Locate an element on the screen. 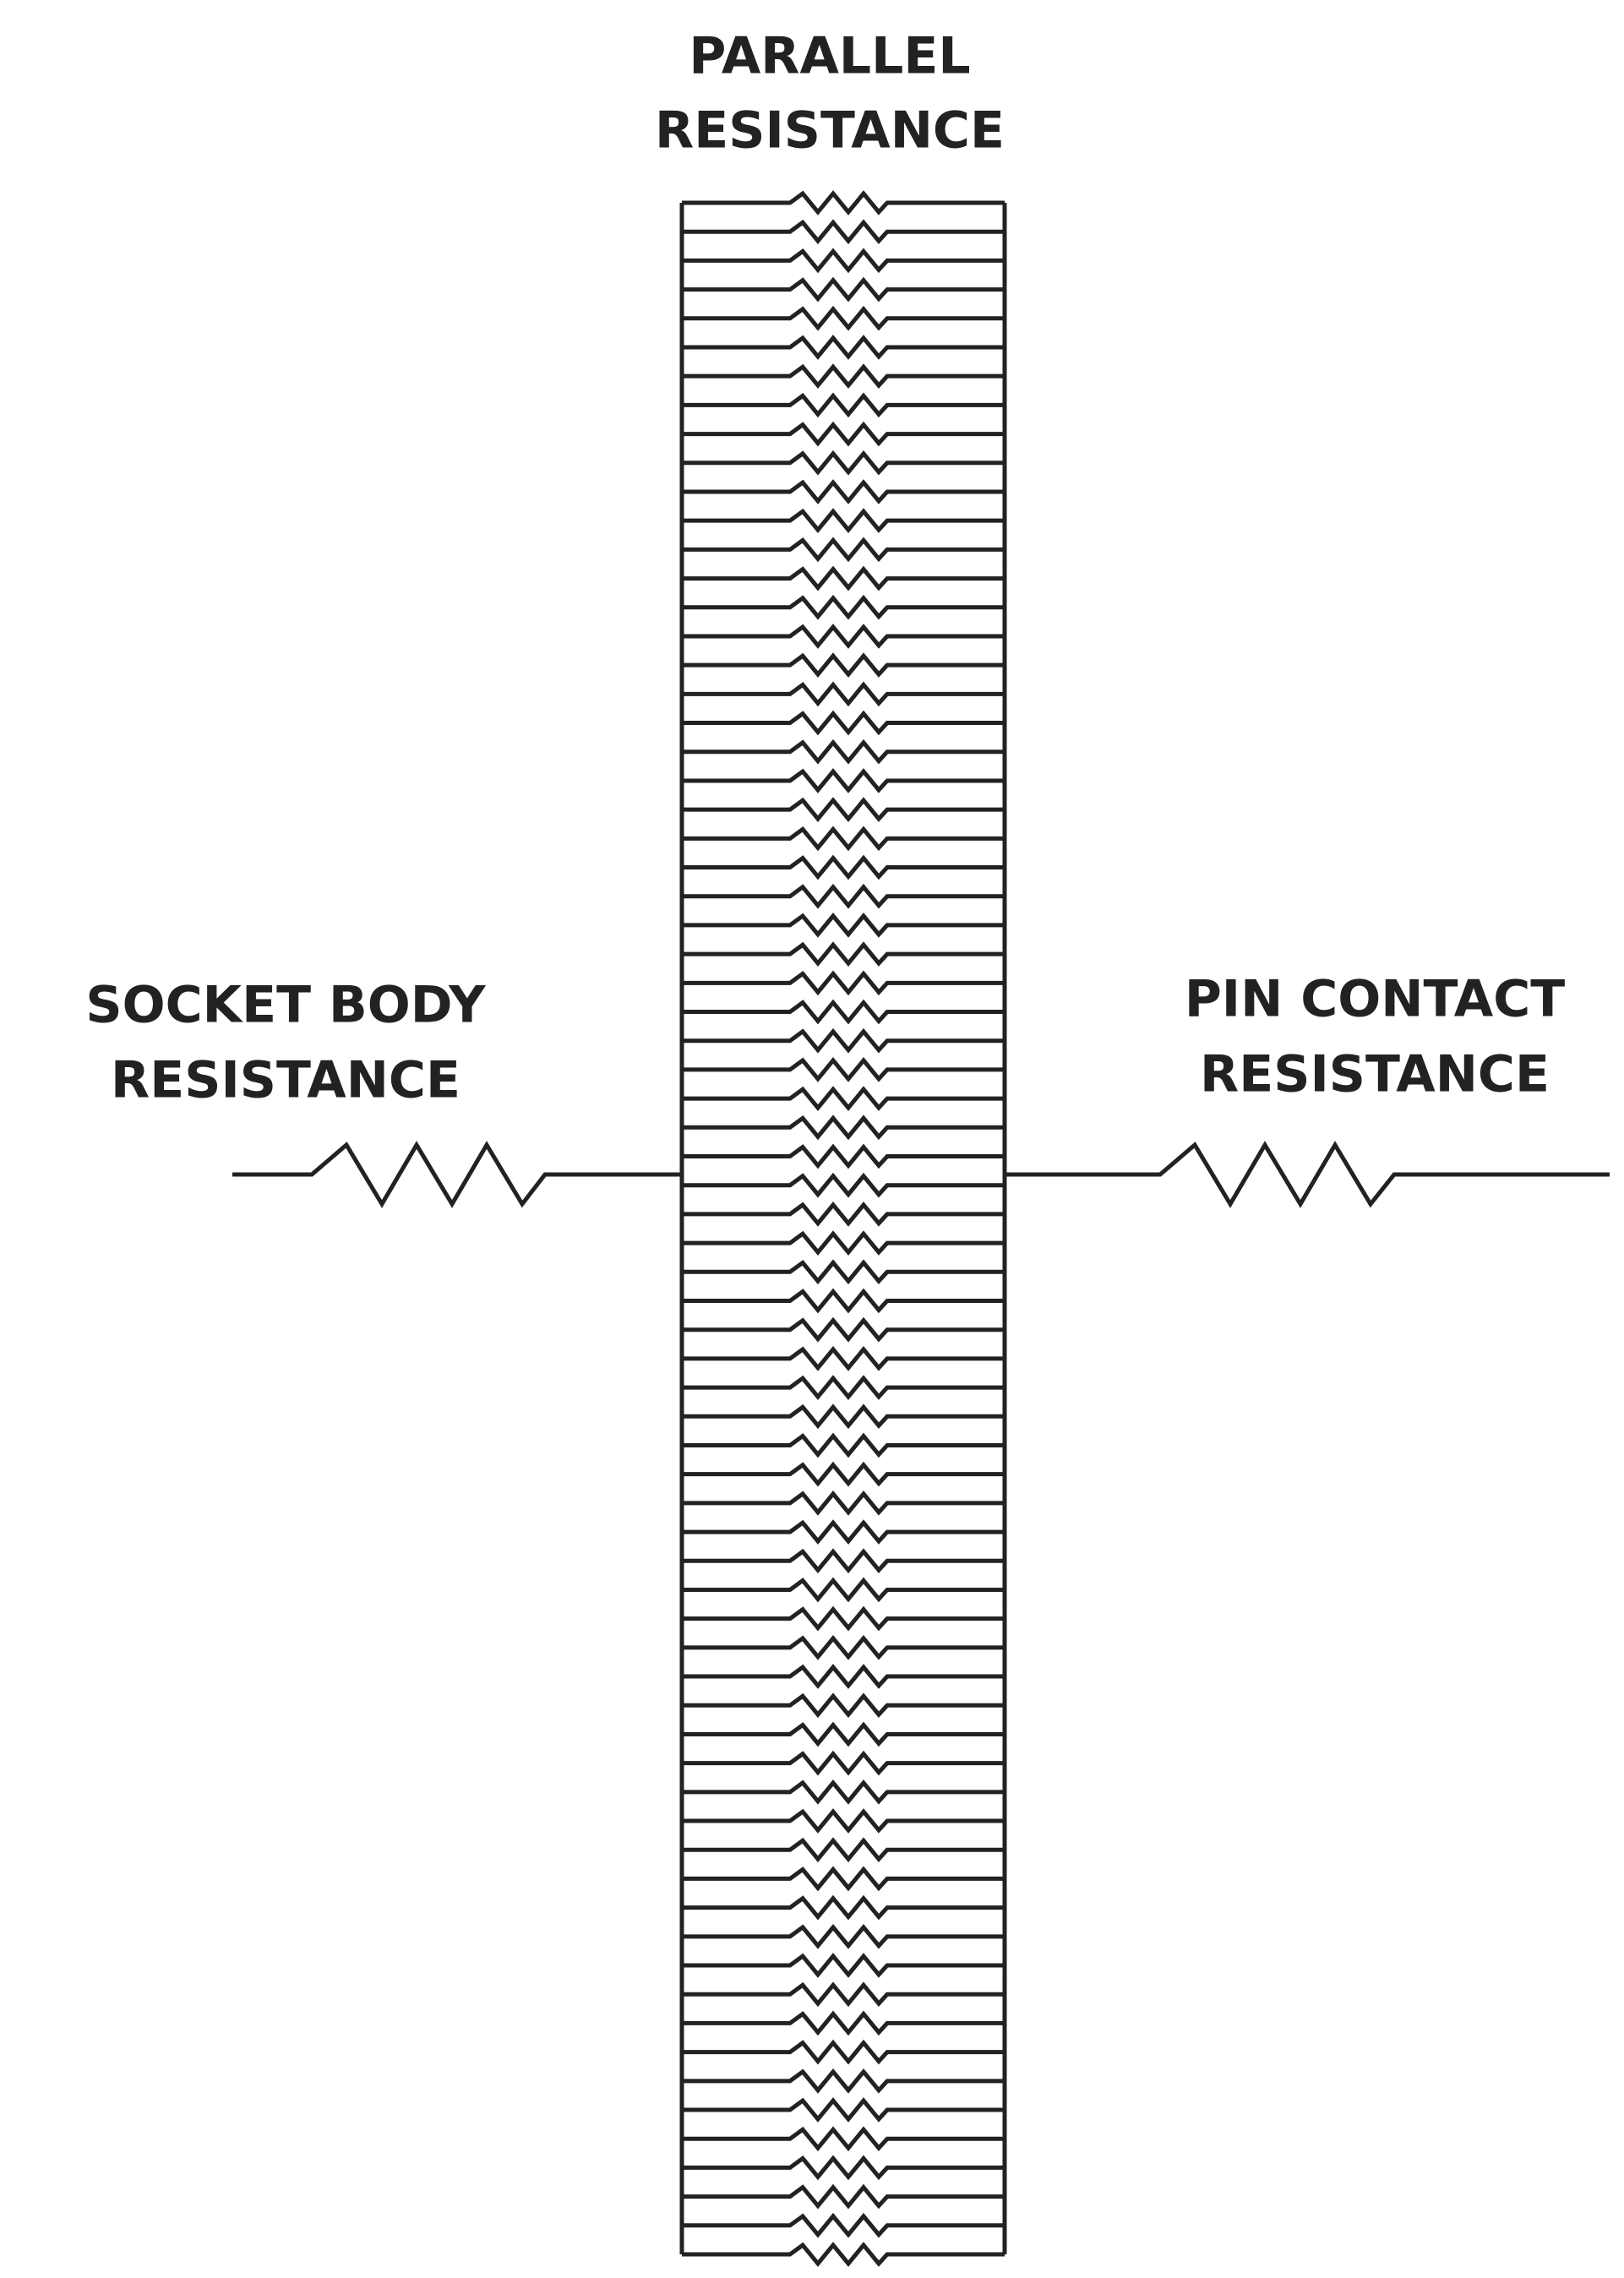  socket-body-resistor is located at coordinates (457, 1174).